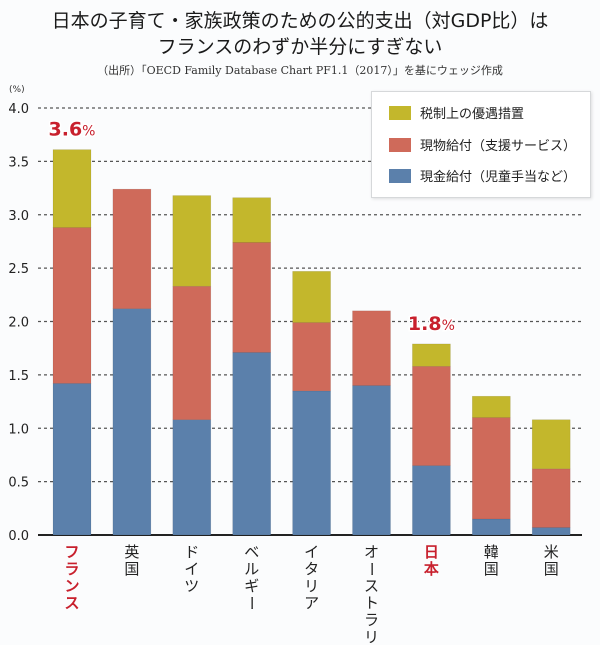 The width and height of the screenshot is (600, 645). Describe the element at coordinates (498, 177) in the screenshot. I see `legend-label-cash: 現金給付（児童手当など）` at that location.